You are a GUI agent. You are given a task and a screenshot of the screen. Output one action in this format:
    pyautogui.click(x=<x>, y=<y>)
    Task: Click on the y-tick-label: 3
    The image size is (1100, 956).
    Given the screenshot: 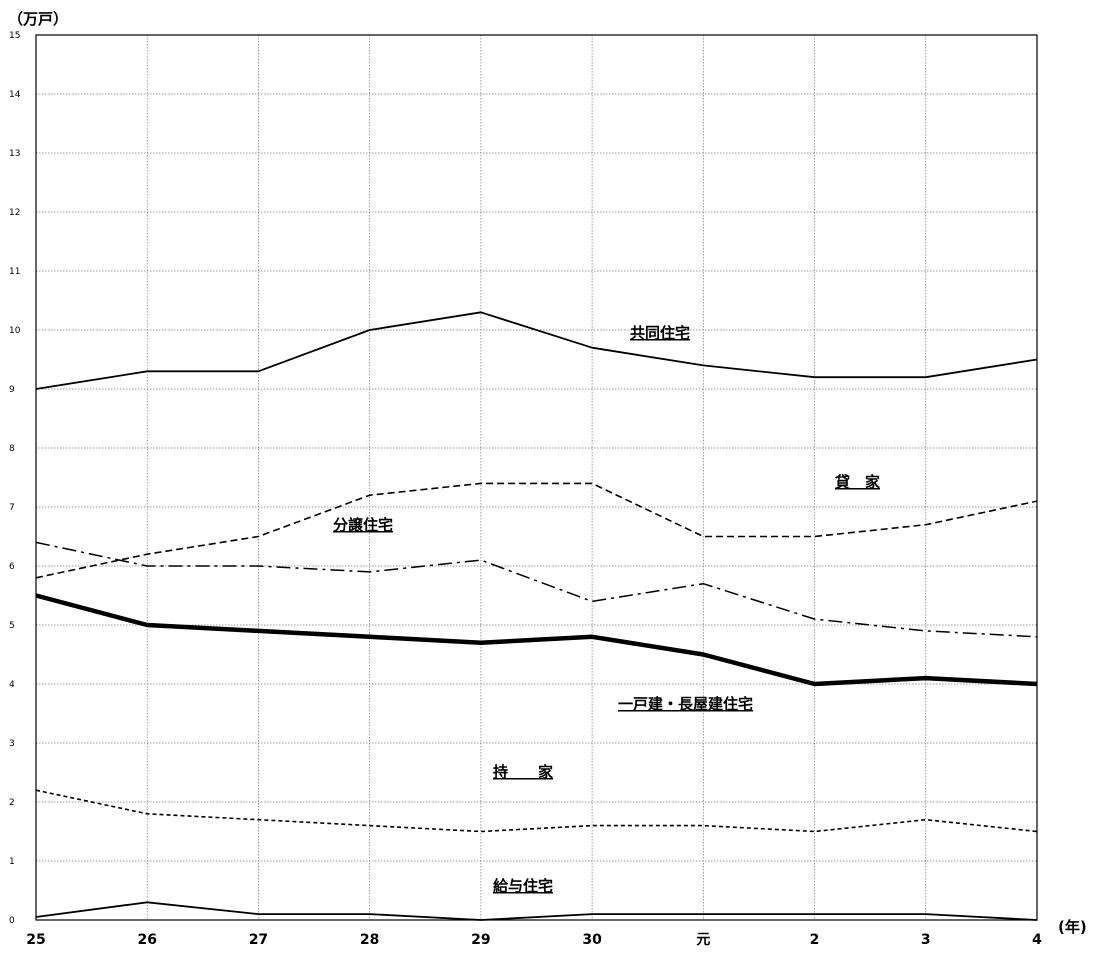 What is the action you would take?
    pyautogui.click(x=12, y=744)
    